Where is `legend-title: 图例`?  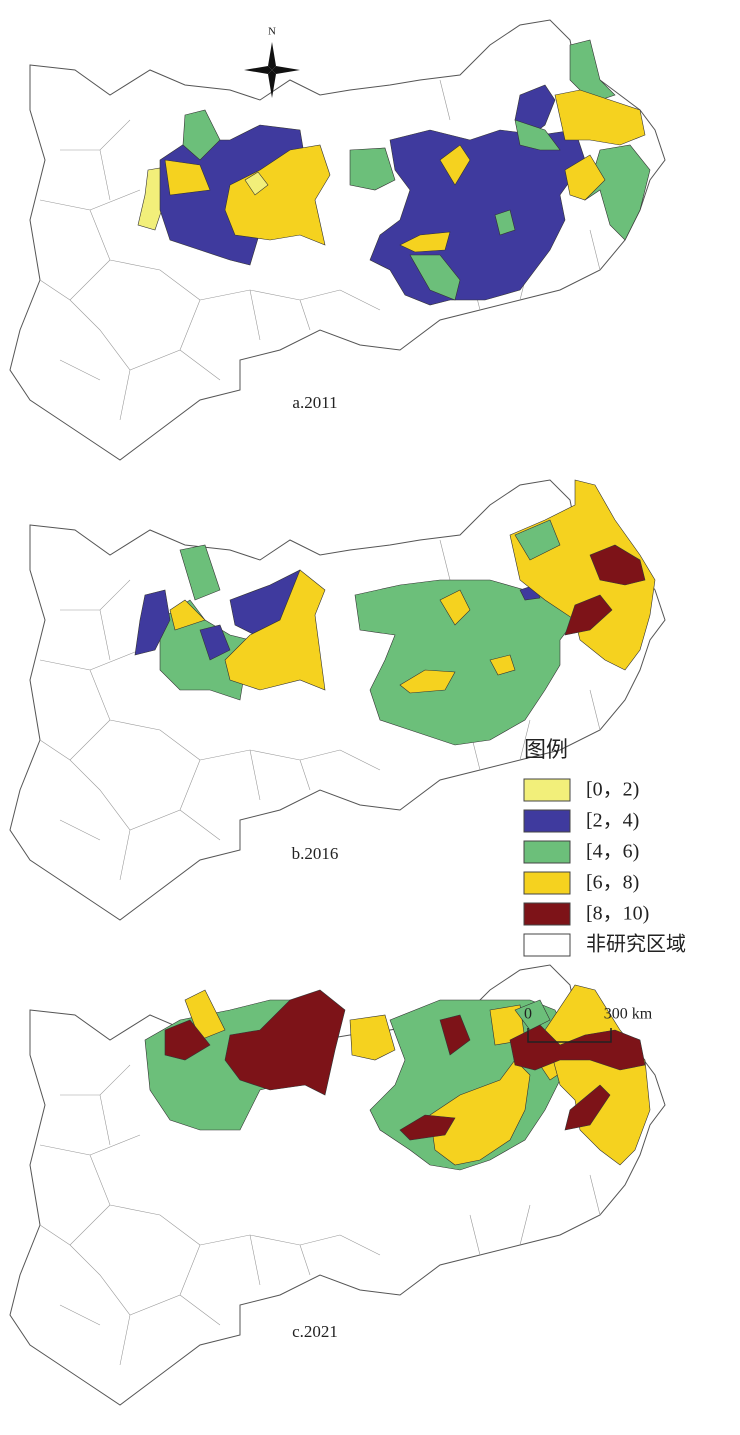 legend-title: 图例 is located at coordinates (546, 749).